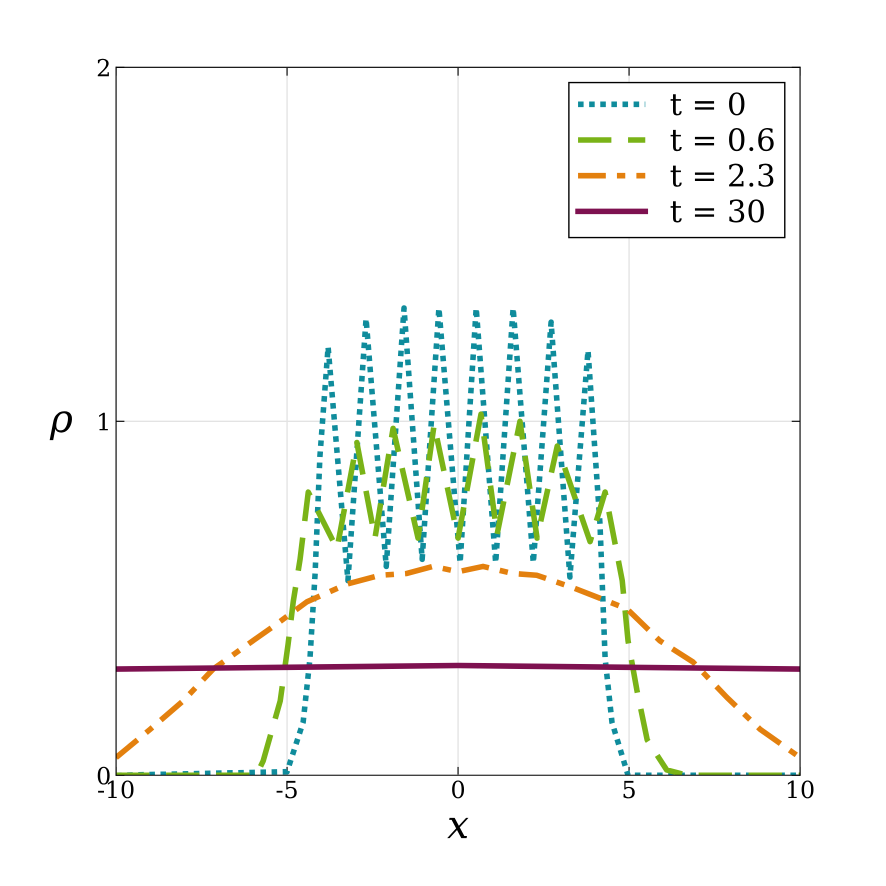 The height and width of the screenshot is (886, 886). Describe the element at coordinates (801, 789) in the screenshot. I see `x-tick-label: 10` at that location.